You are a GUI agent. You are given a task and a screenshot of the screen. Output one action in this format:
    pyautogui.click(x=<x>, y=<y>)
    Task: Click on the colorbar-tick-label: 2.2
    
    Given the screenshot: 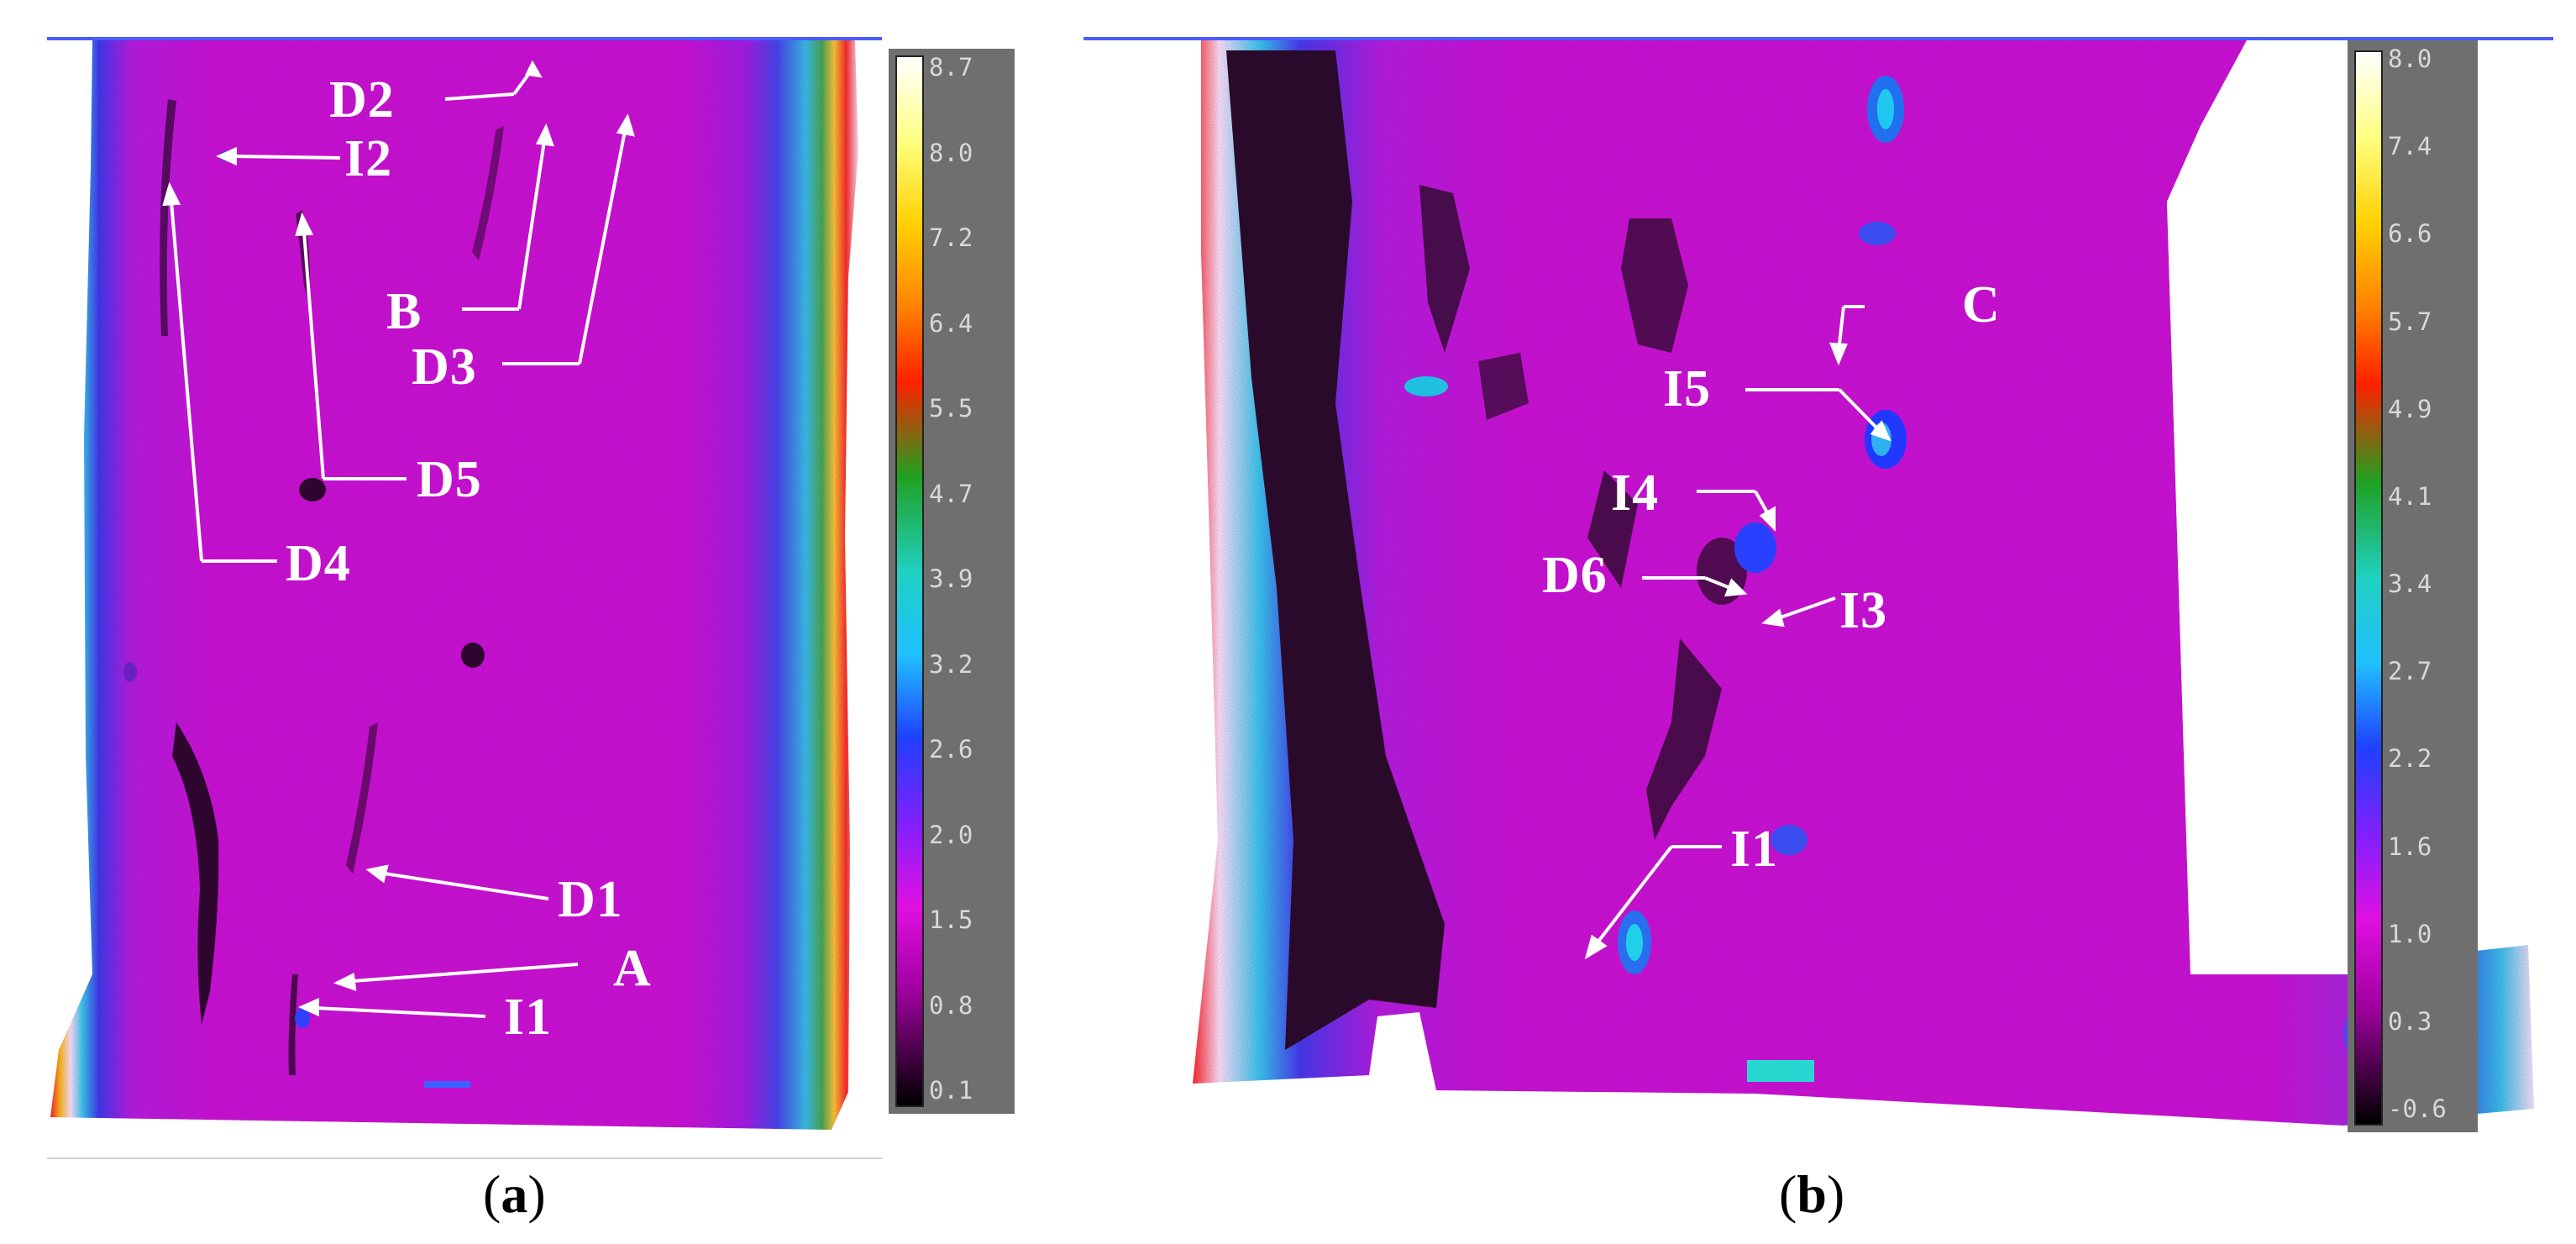 What is the action you would take?
    pyautogui.click(x=2410, y=759)
    